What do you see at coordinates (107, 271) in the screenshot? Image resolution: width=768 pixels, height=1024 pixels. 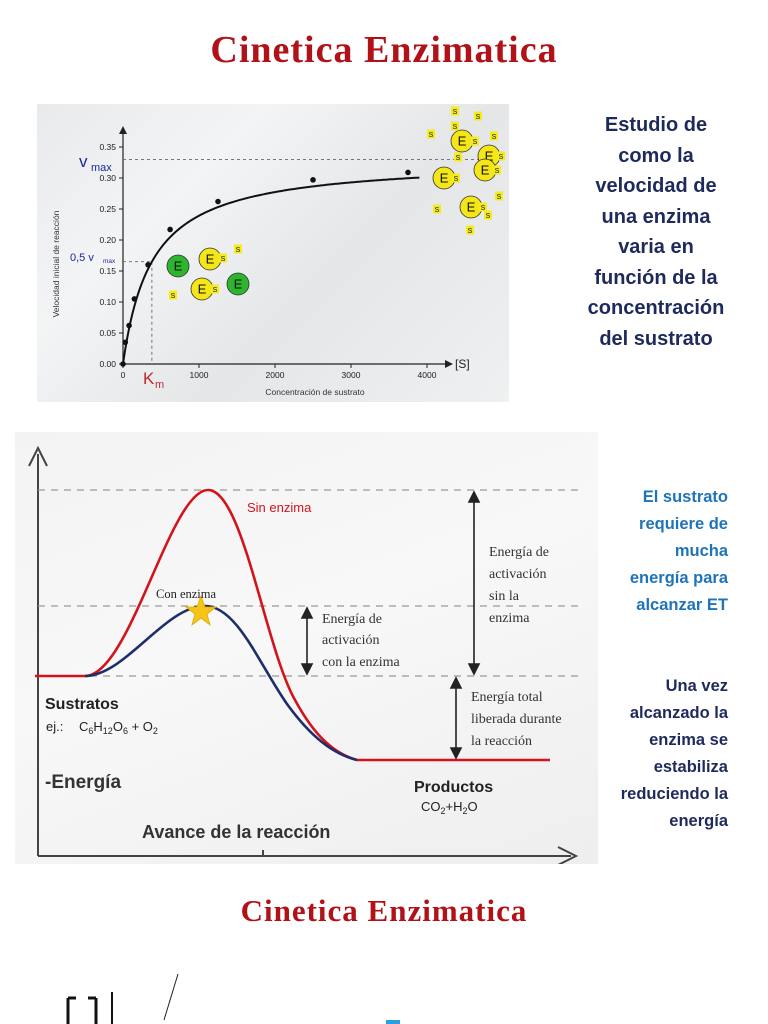 I see `y-tick-label: 0.15` at bounding box center [107, 271].